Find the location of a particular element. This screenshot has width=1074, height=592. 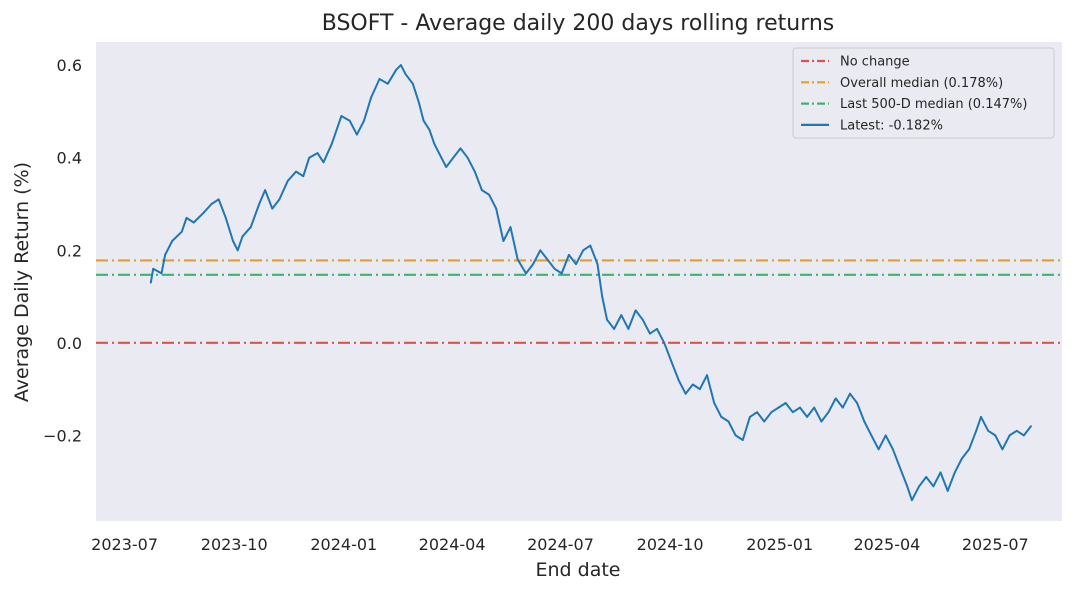

legend-label: Overall median (0.178%) is located at coordinates (921, 83).